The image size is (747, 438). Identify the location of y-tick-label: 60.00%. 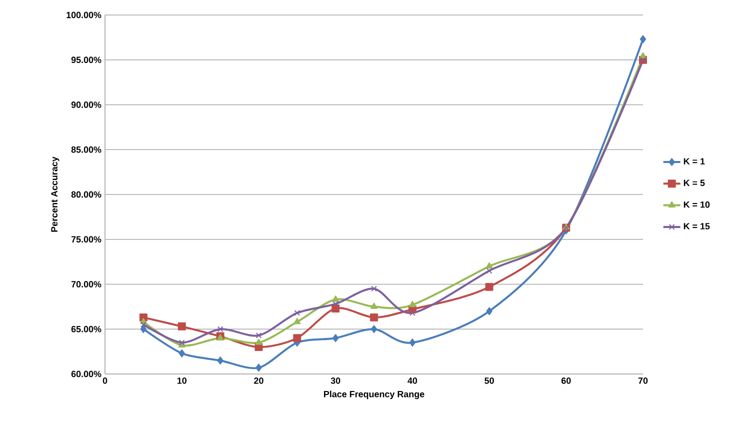
(86, 374).